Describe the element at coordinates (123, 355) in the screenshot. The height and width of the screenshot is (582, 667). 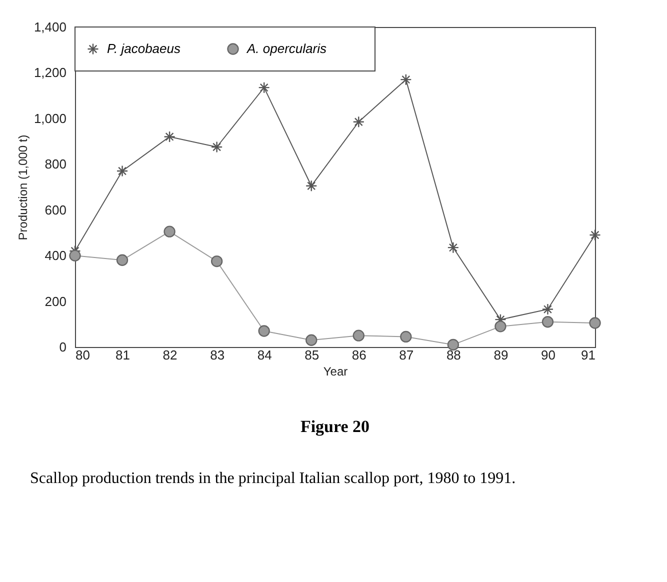
I see `x-tick-label: 81` at that location.